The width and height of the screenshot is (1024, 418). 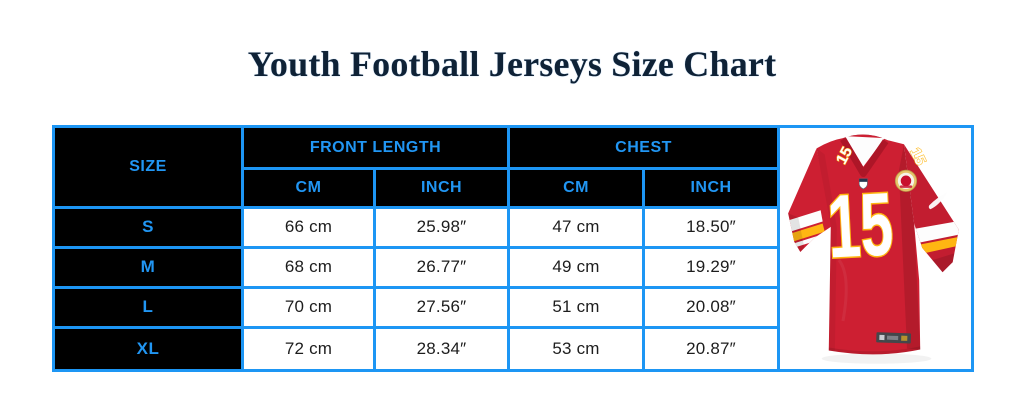 What do you see at coordinates (308, 267) in the screenshot?
I see `front-length-cm-value: 68 cm` at bounding box center [308, 267].